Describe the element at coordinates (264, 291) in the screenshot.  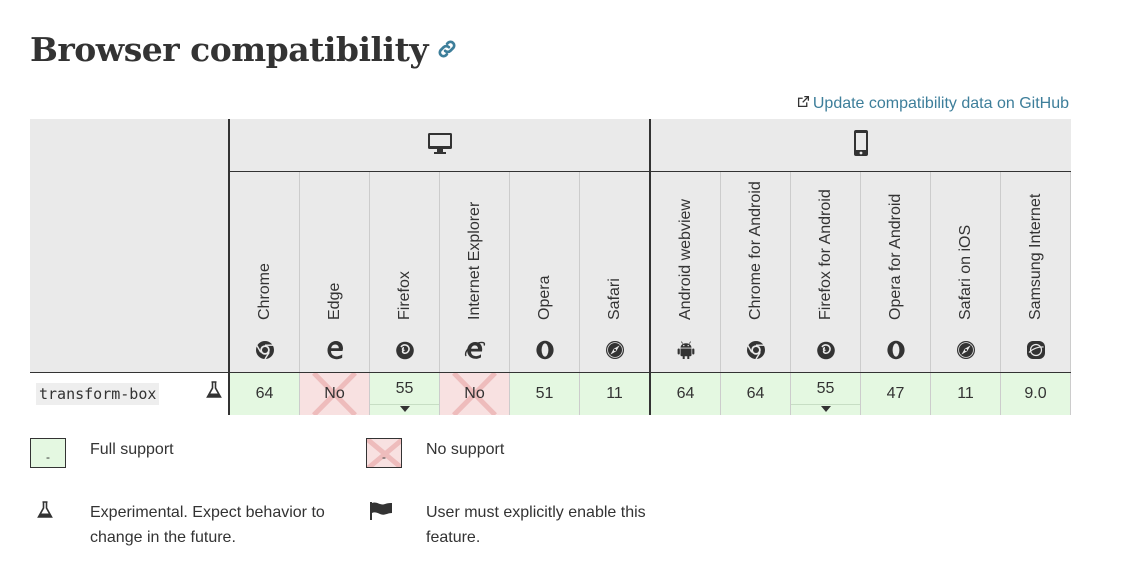
I see `browser-name: Chrome` at that location.